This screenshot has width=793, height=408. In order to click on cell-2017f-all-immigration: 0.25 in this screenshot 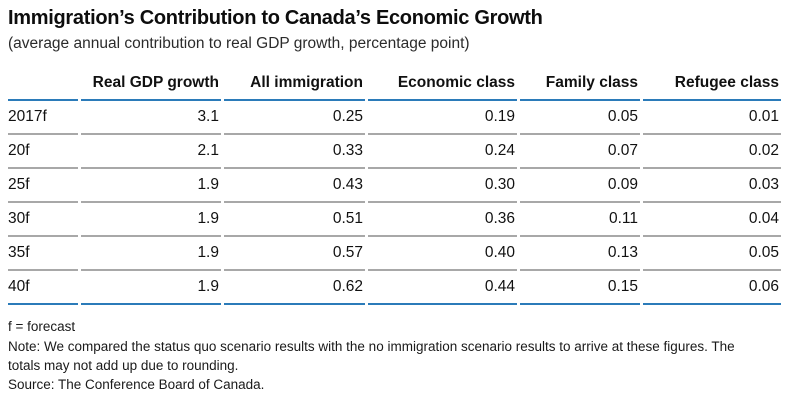, I will do `click(294, 118)`.